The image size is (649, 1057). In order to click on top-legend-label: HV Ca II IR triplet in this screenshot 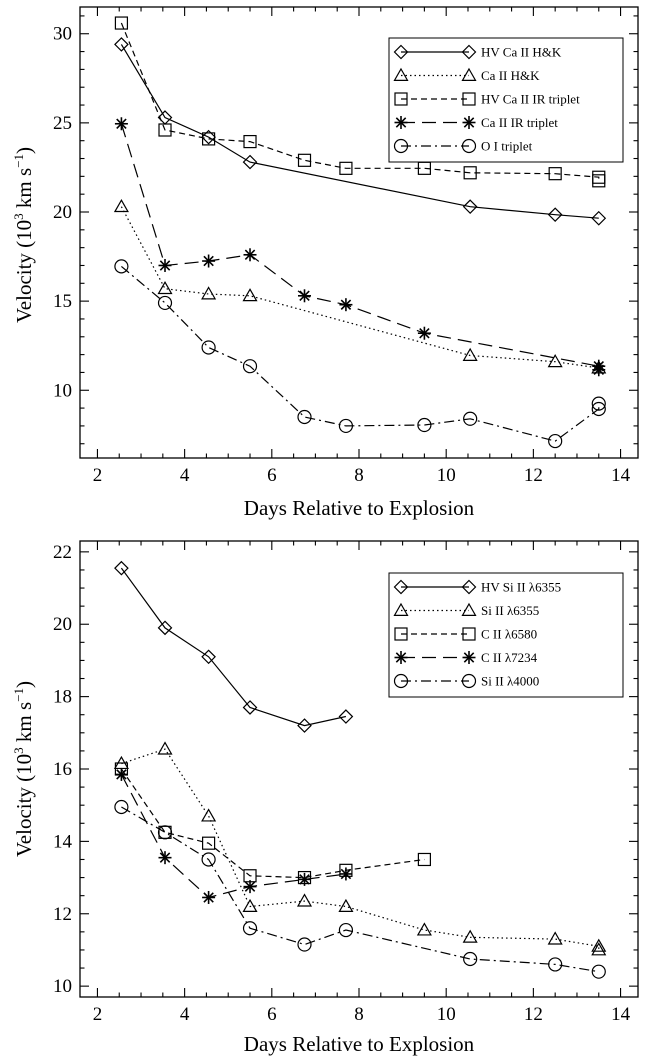, I will do `click(530, 99)`.